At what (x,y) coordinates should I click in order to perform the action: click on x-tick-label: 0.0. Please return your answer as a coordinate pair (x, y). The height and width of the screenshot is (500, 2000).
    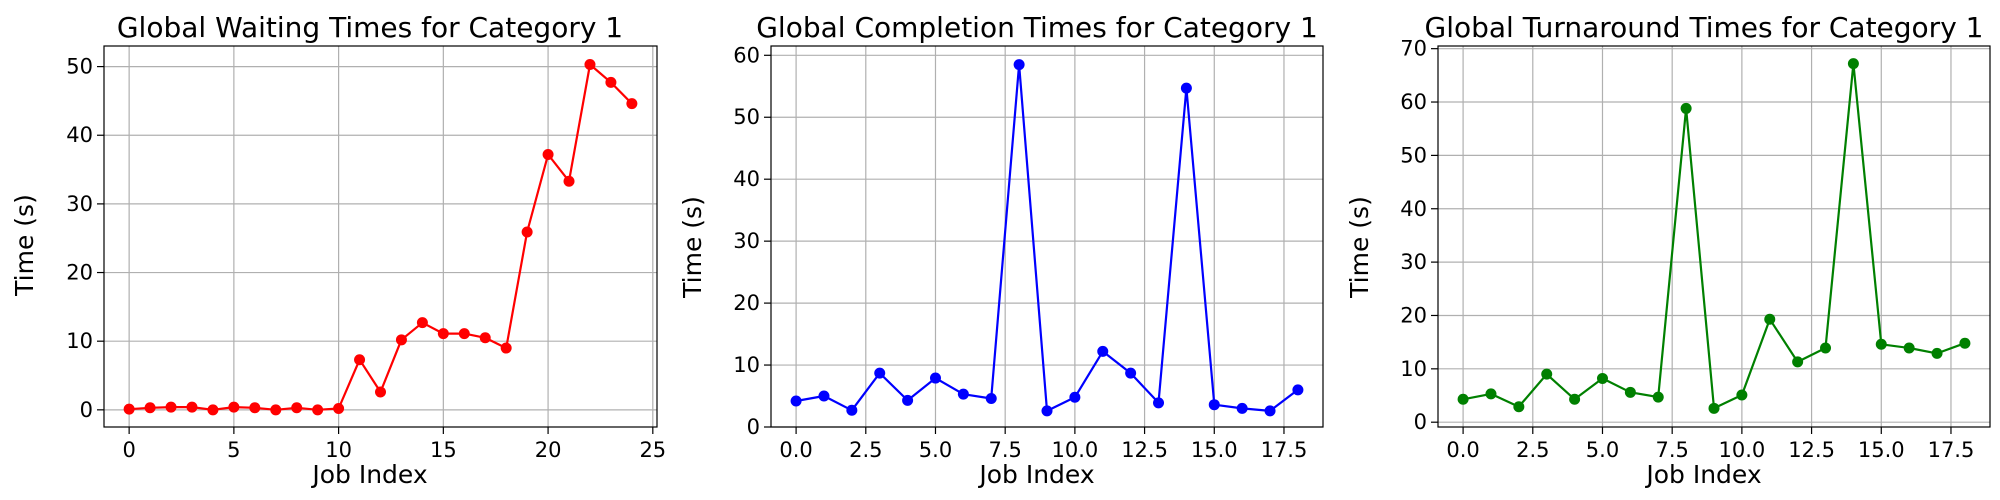
    Looking at the image, I should click on (1462, 450).